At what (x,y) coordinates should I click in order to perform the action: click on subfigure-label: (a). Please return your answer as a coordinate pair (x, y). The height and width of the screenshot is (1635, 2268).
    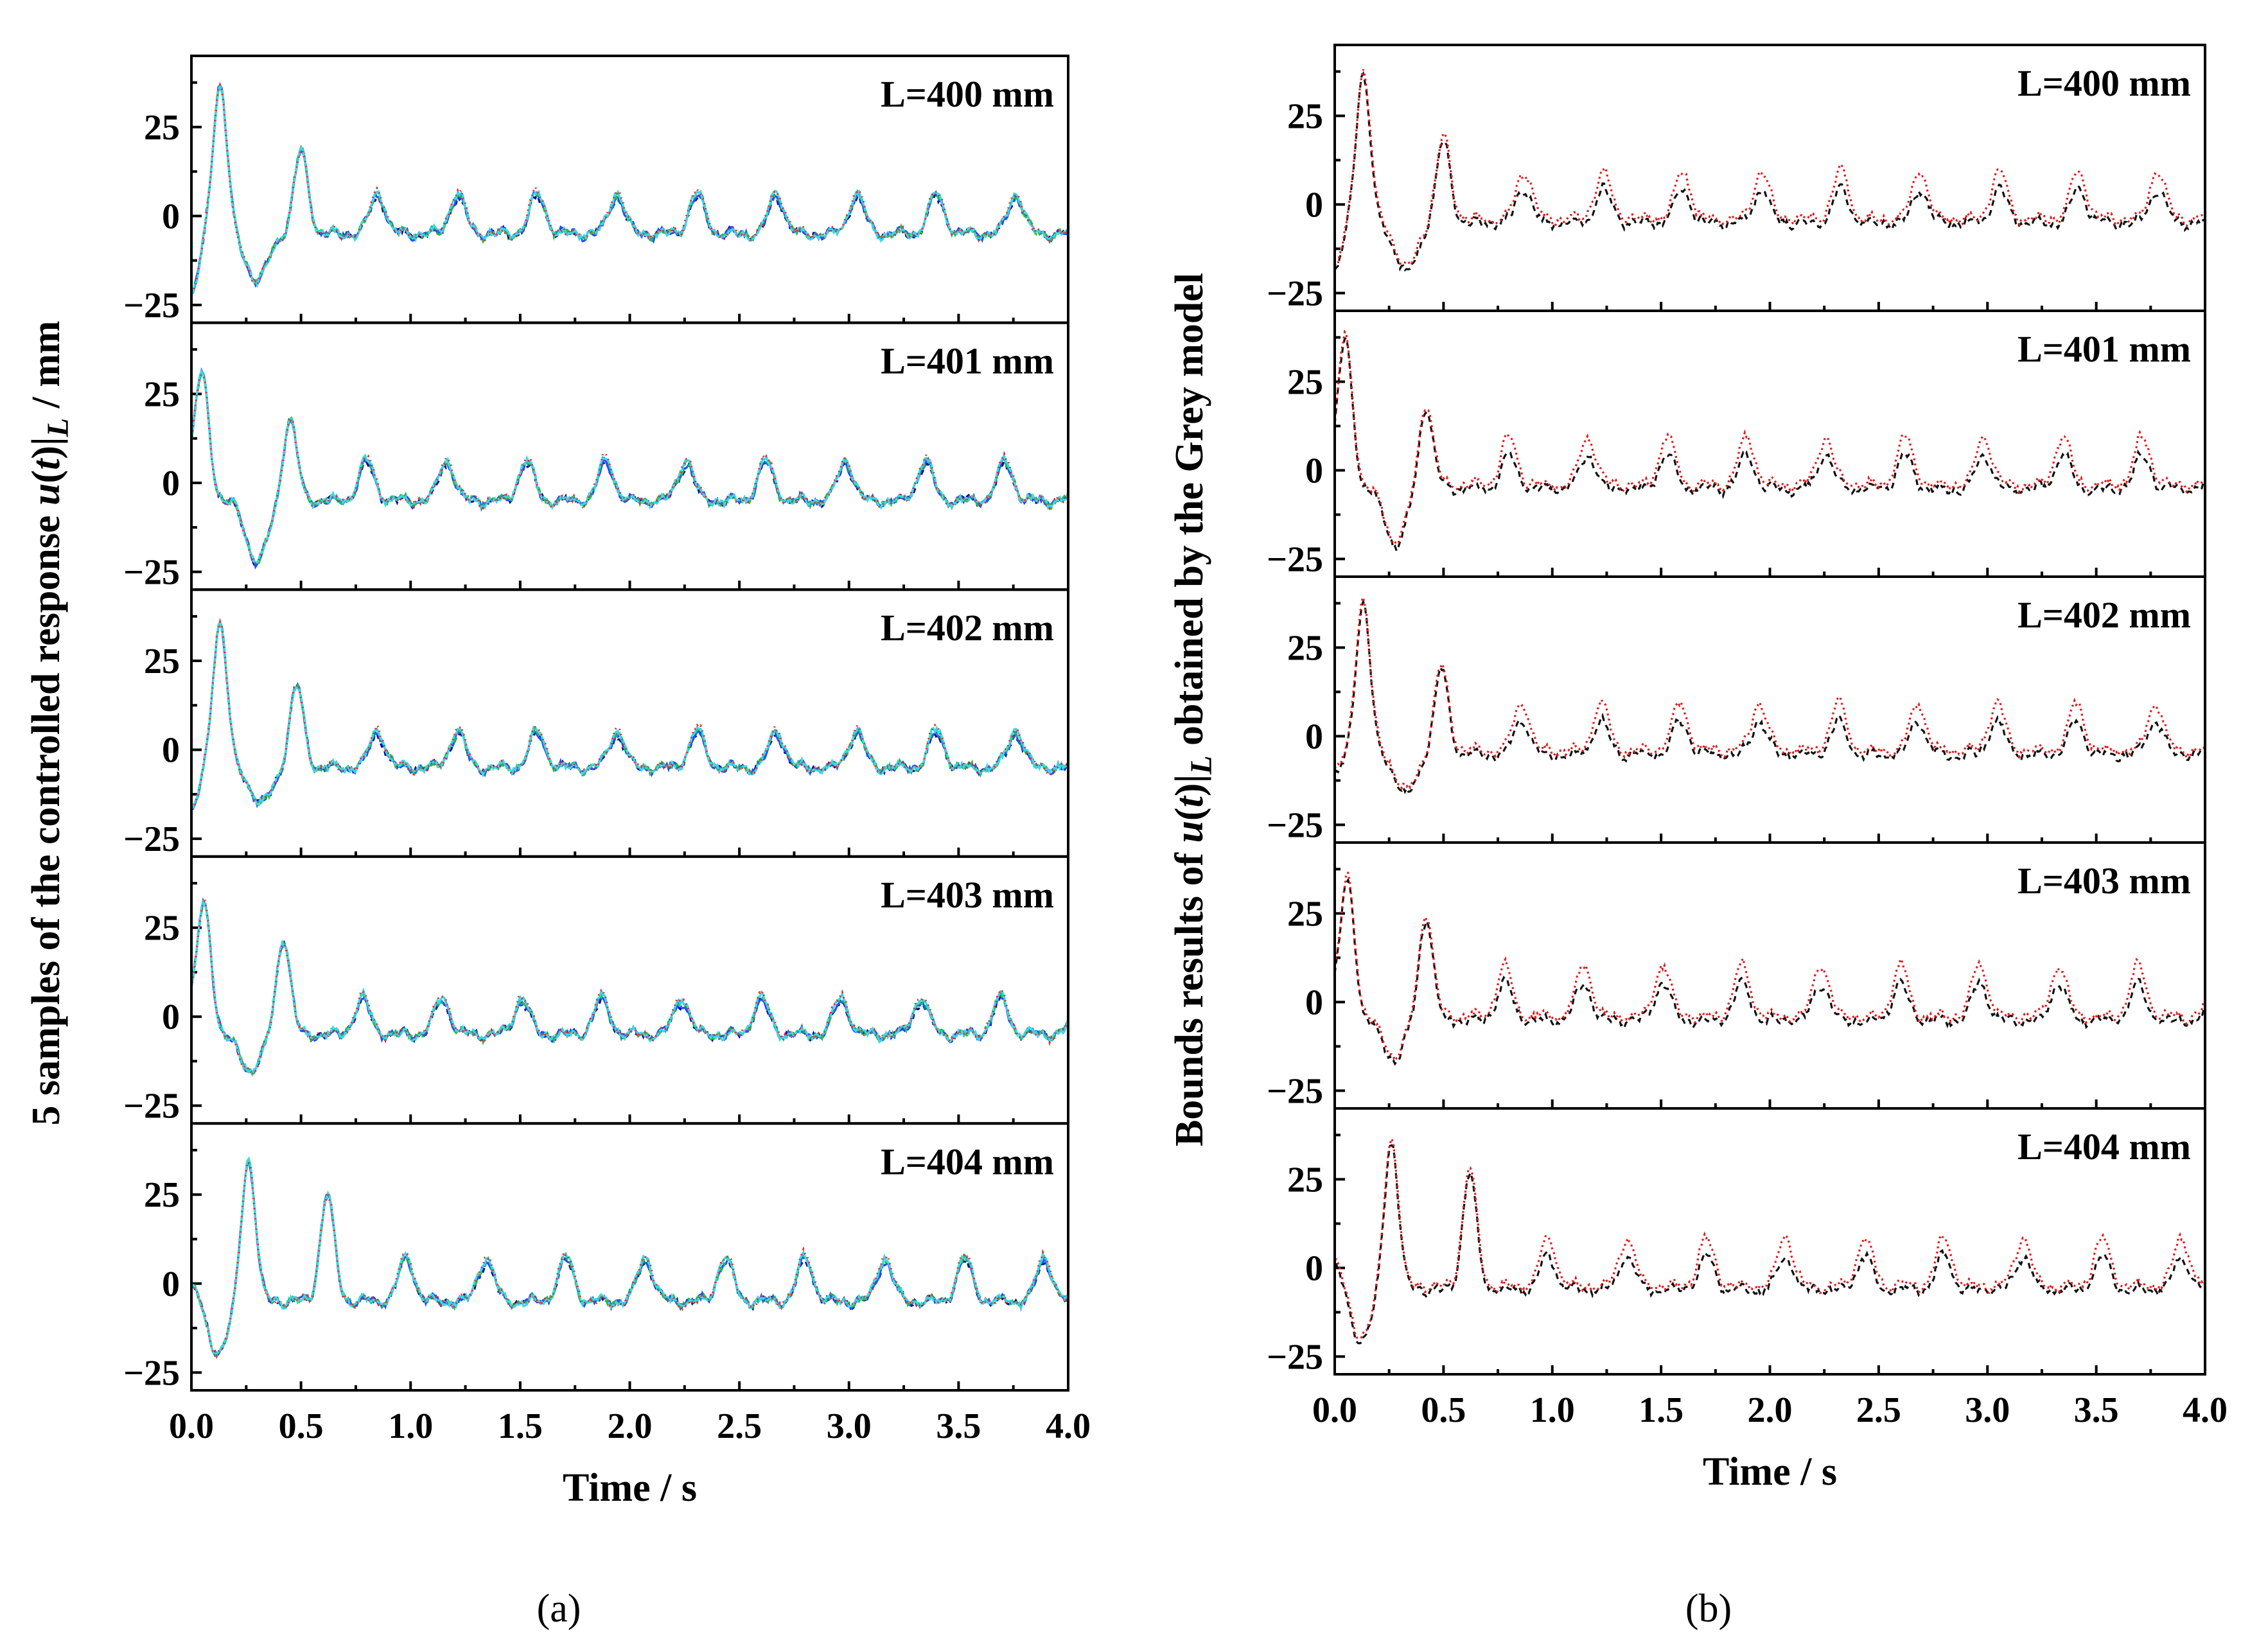
    Looking at the image, I should click on (559, 1609).